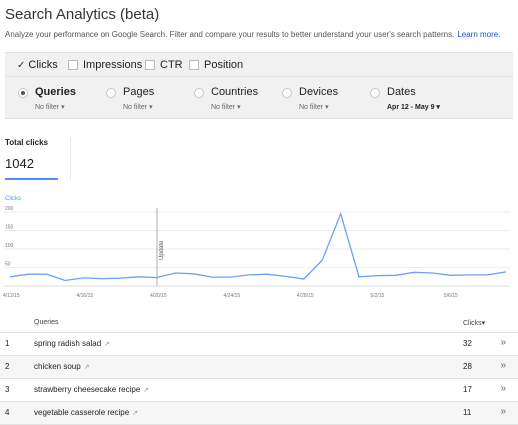 The image size is (518, 425). What do you see at coordinates (139, 92) in the screenshot?
I see `dimension-label: Pages` at bounding box center [139, 92].